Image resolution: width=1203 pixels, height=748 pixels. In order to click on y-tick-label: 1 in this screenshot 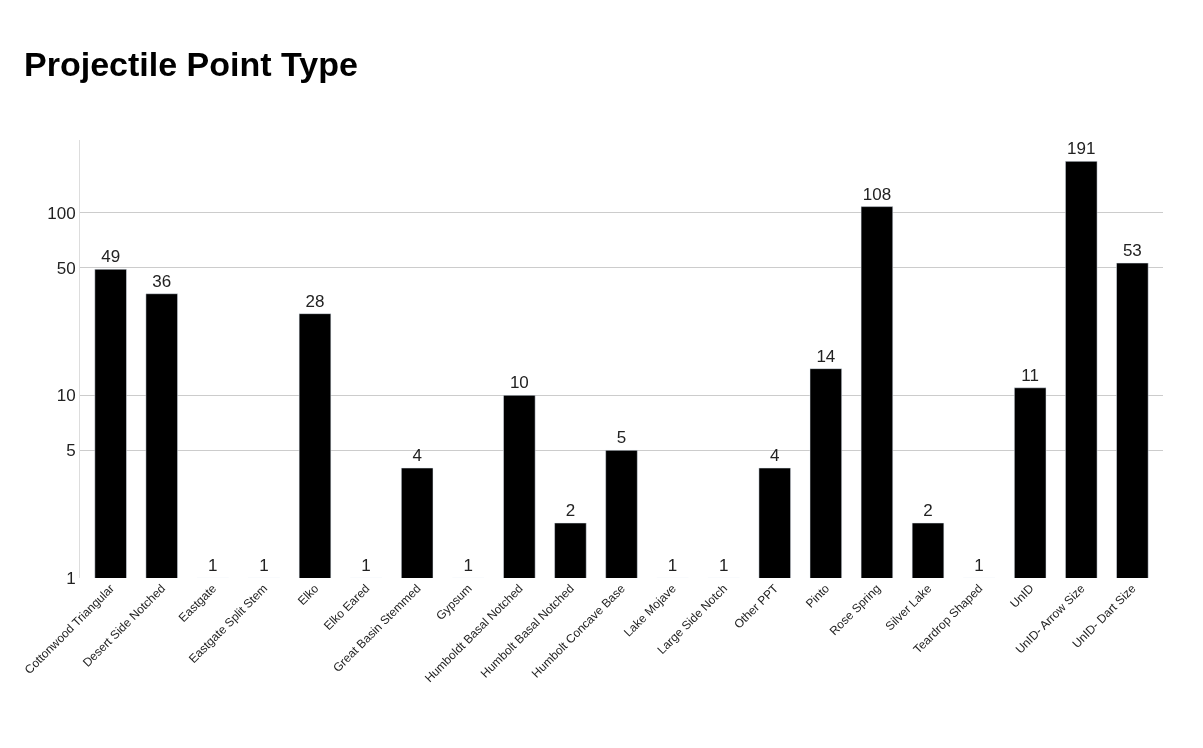, I will do `click(71, 578)`.